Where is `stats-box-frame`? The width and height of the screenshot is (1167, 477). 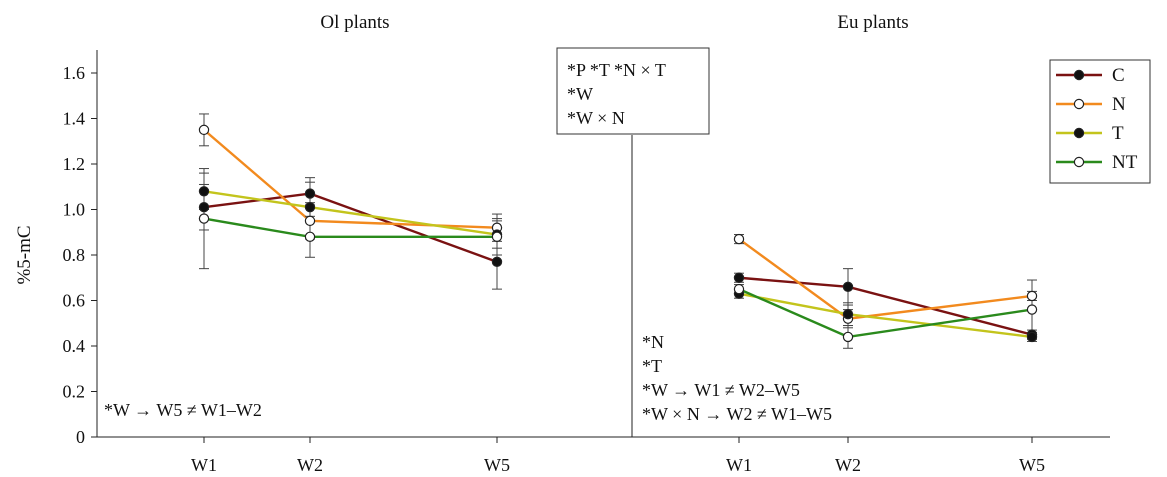 stats-box-frame is located at coordinates (633, 91).